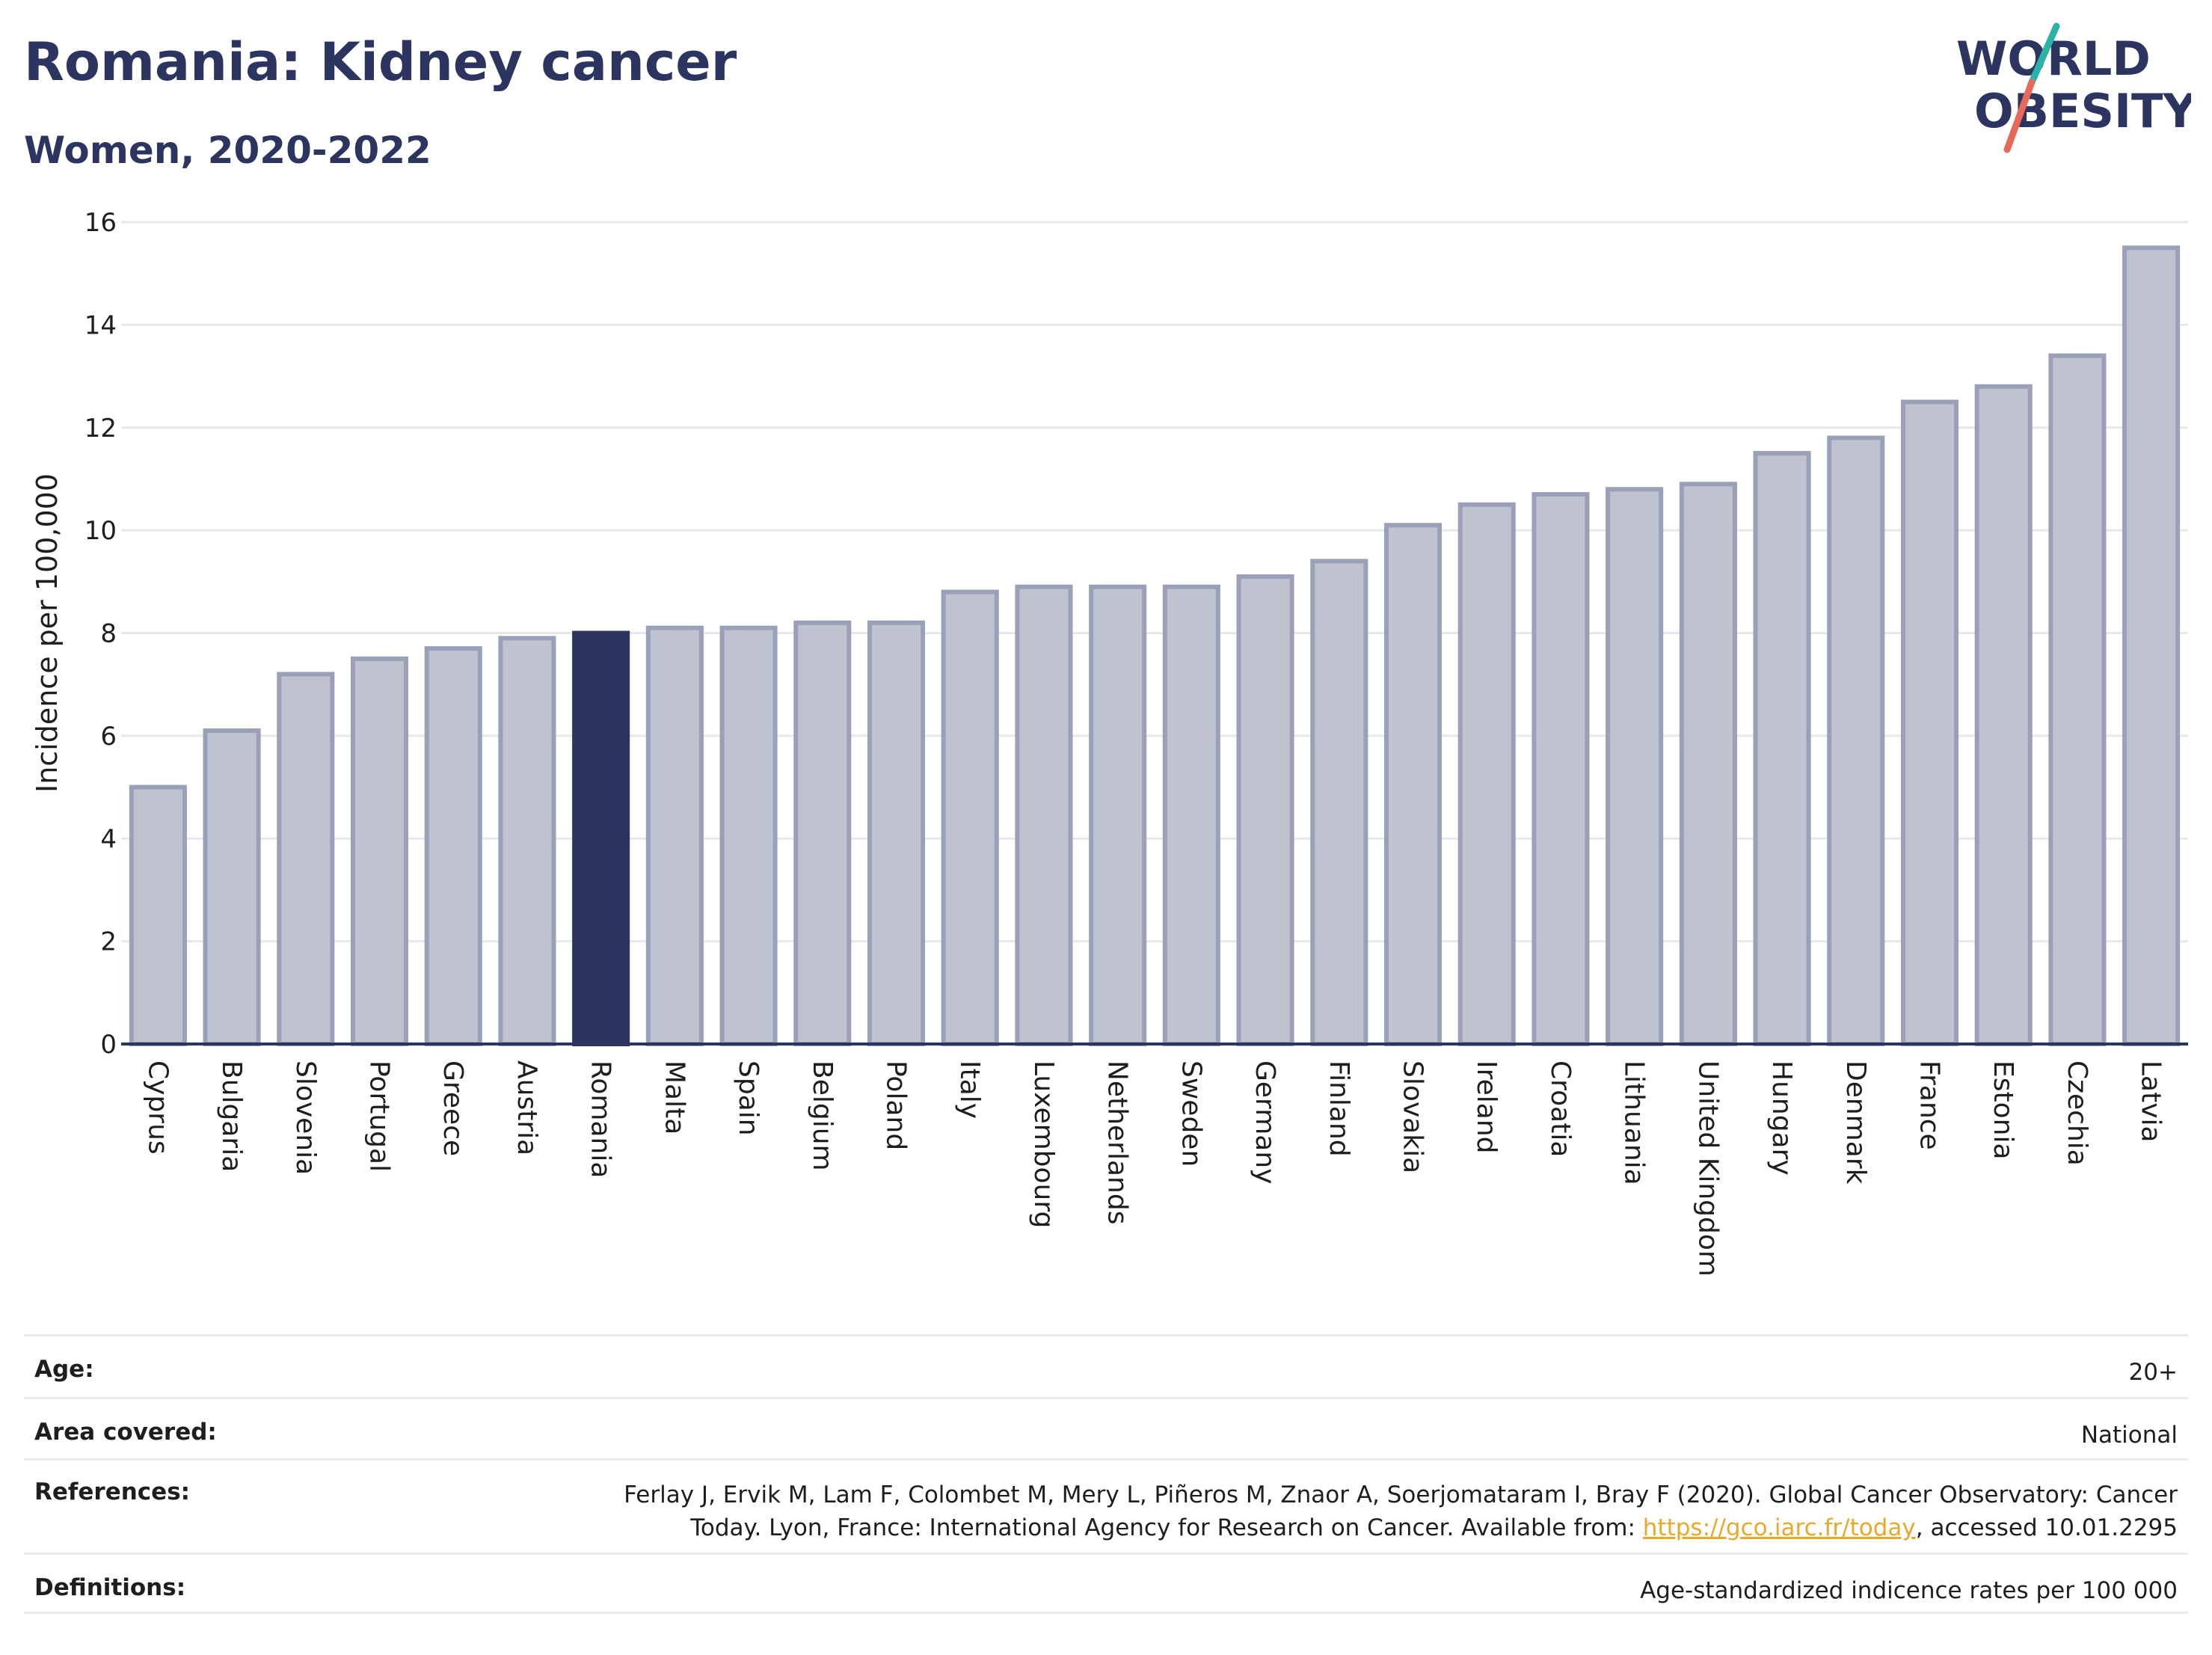 The image size is (2212, 1655). What do you see at coordinates (47, 633) in the screenshot?
I see `y-axis-label: Incidence per 100,000` at bounding box center [47, 633].